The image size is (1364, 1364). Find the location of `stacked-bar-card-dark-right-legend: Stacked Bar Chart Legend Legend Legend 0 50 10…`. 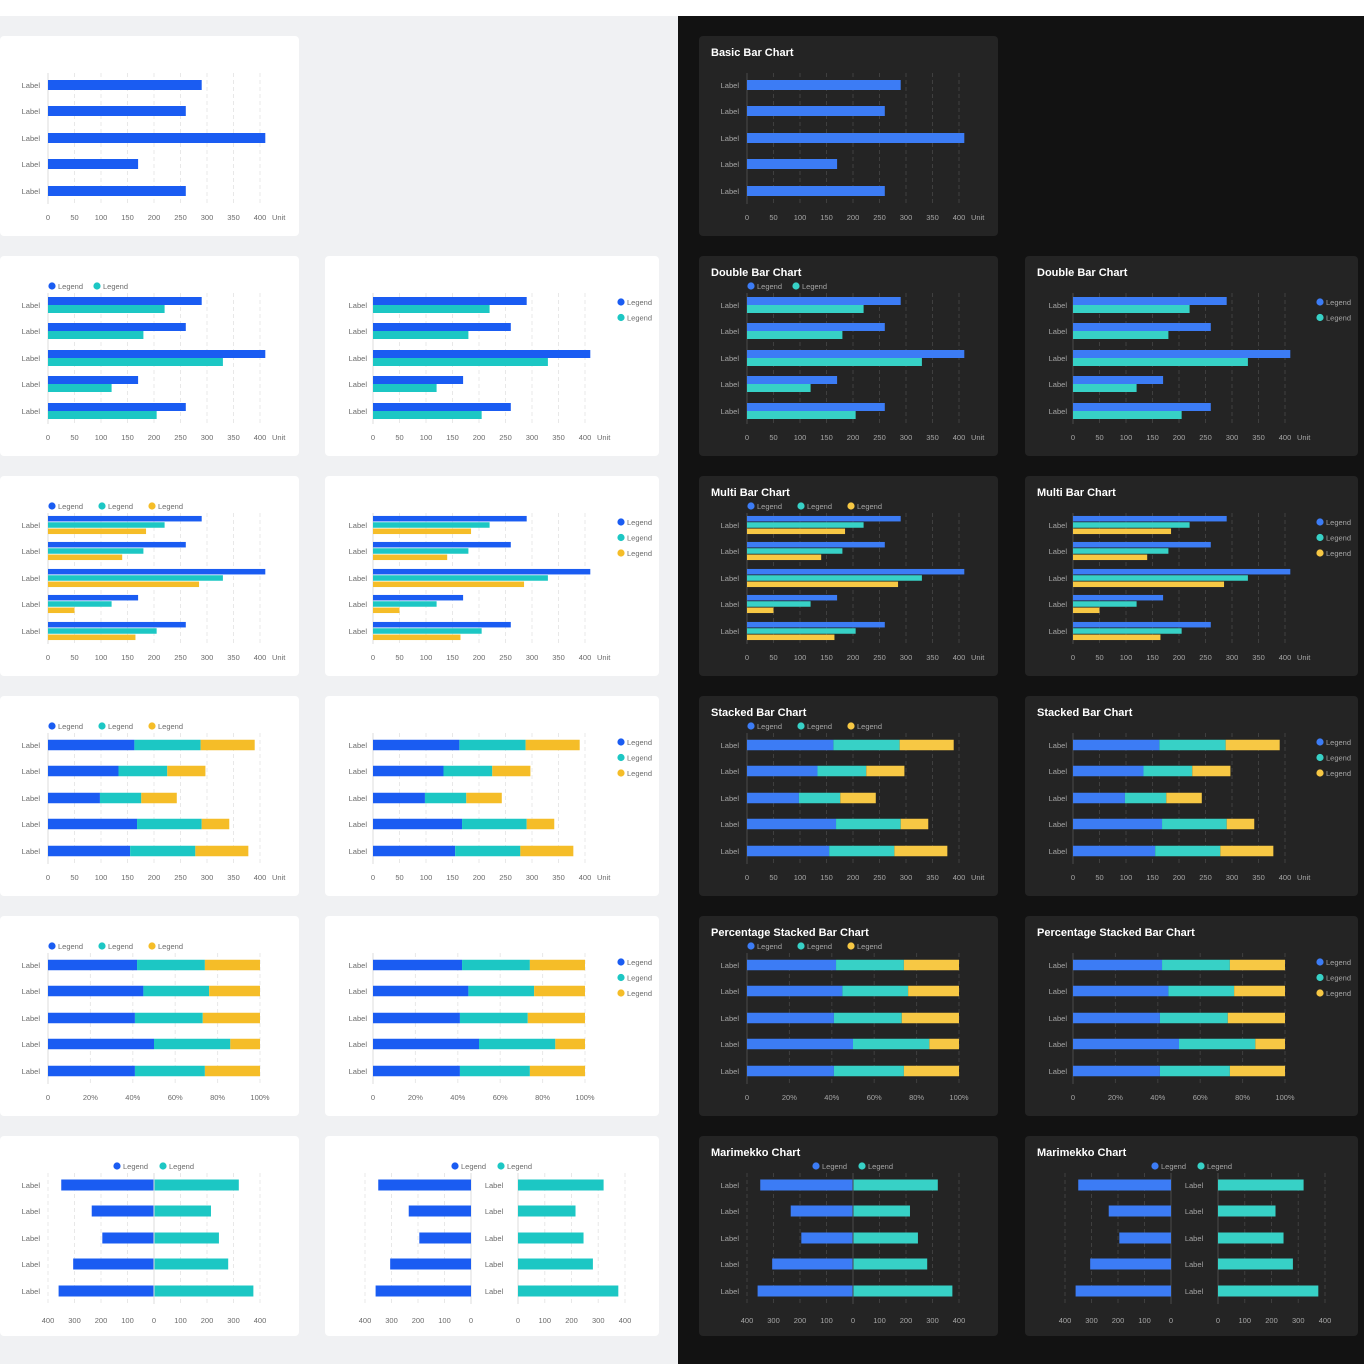

stacked-bar-card-dark-right-legend: Stacked Bar Chart Legend Legend Legend 0 50 10… is located at coordinates (1191, 796).